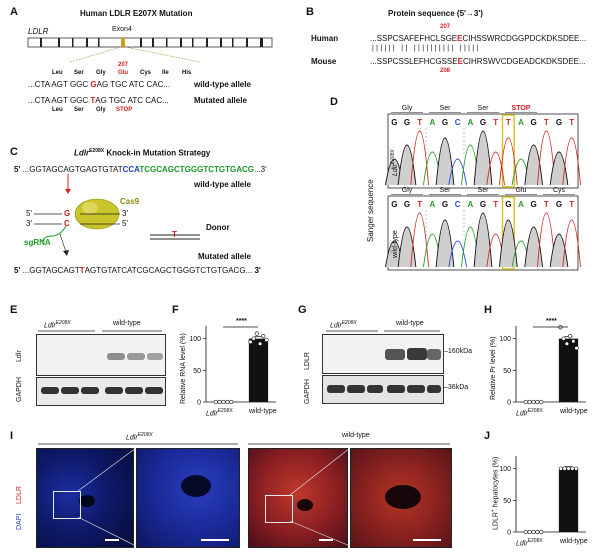 The image size is (610, 556). What do you see at coordinates (14, 310) in the screenshot?
I see `panel-e-label: E` at bounding box center [14, 310].